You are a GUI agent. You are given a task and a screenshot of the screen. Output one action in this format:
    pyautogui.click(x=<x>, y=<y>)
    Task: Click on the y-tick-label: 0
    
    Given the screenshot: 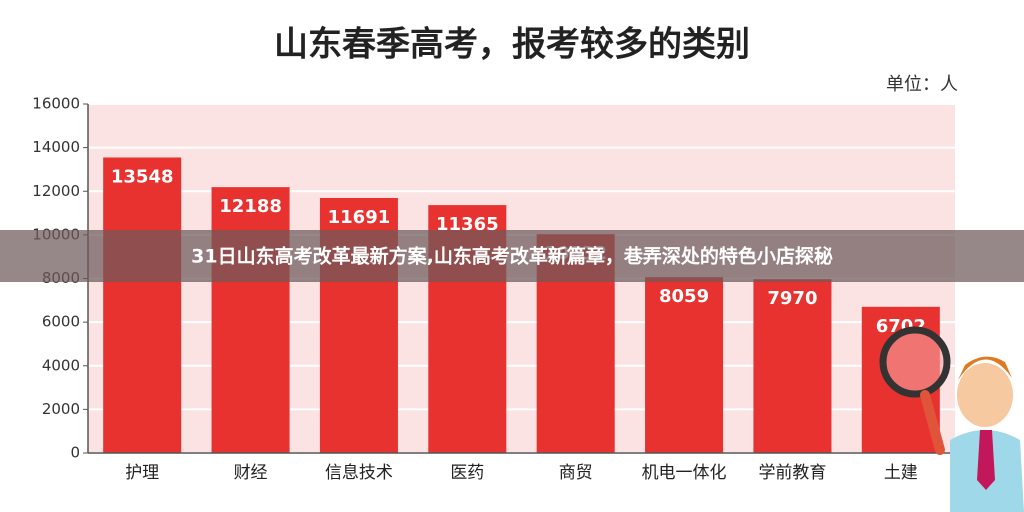 What is the action you would take?
    pyautogui.click(x=75, y=453)
    